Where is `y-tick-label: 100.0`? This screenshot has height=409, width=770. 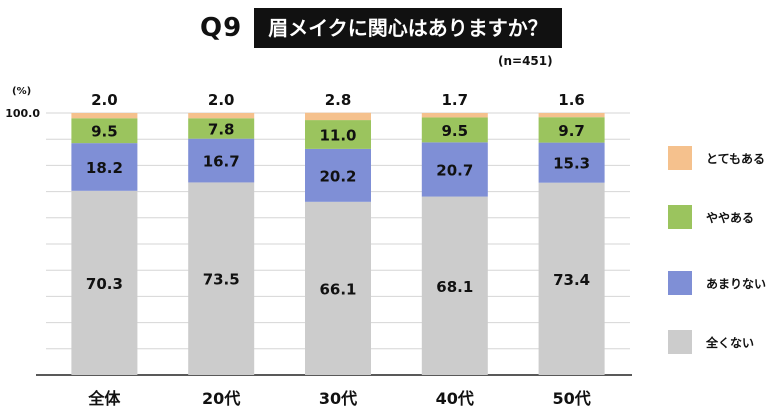
y-tick-label: 100.0 is located at coordinates (22, 113).